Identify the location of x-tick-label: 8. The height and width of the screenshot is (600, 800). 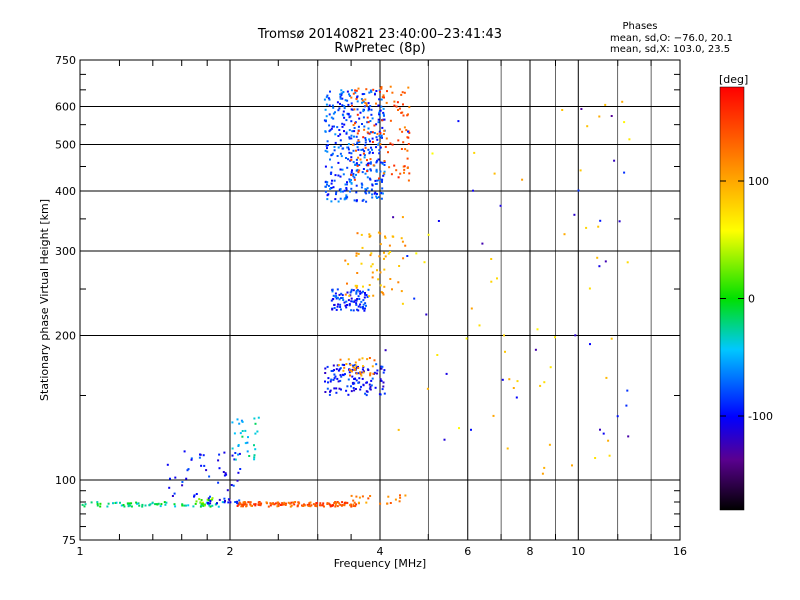
(530, 551).